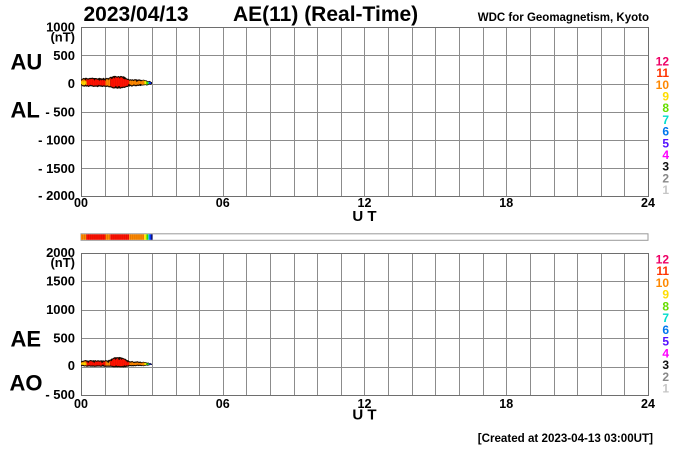 This screenshot has width=700, height=455. I want to click on svg-text: - 1000, so click(56, 140).